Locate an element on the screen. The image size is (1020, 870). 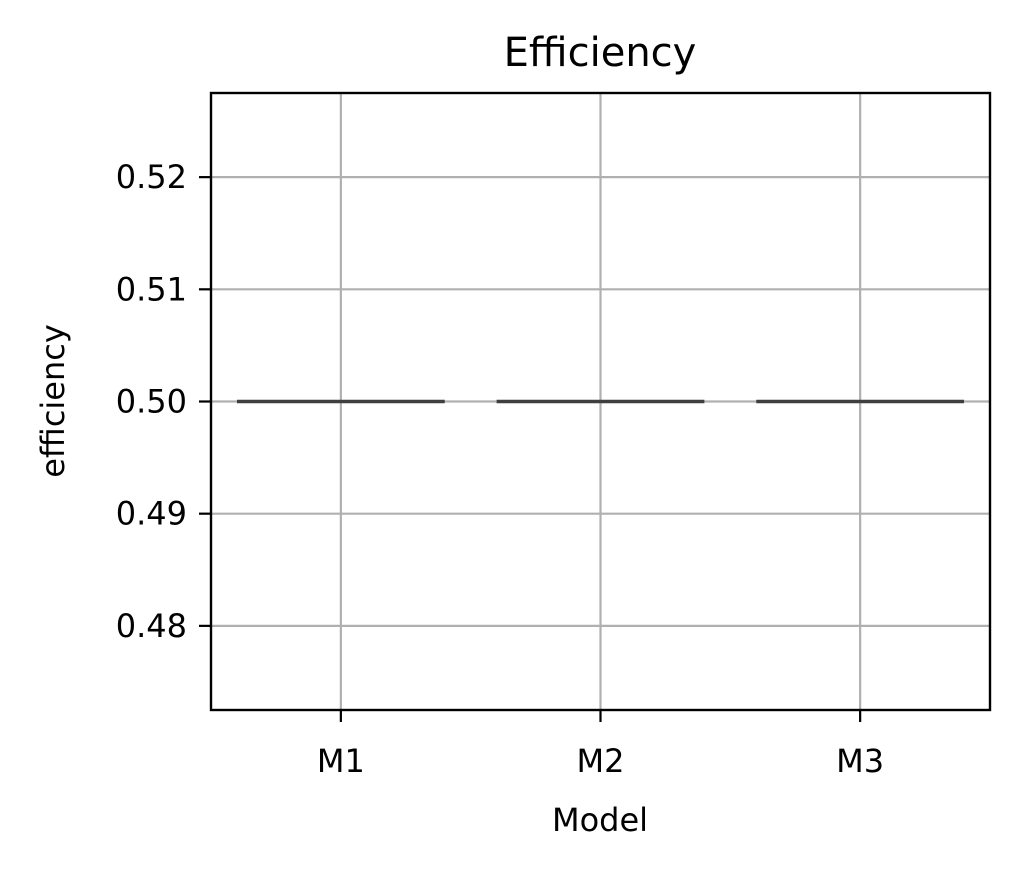
x-tick-label: M3 is located at coordinates (860, 761).